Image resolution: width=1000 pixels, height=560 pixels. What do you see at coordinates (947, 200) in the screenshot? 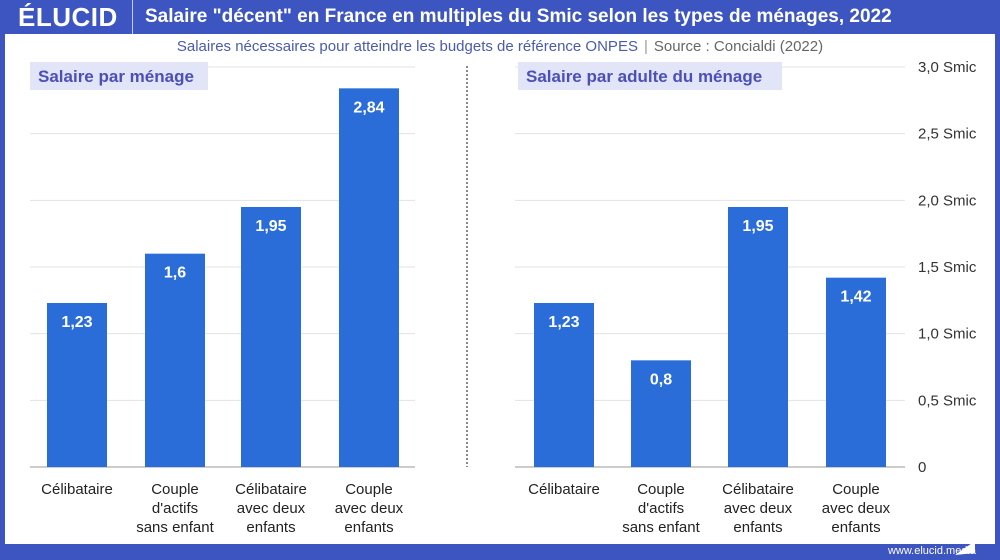
I see `y-tick-label: 2,0 Smic` at bounding box center [947, 200].